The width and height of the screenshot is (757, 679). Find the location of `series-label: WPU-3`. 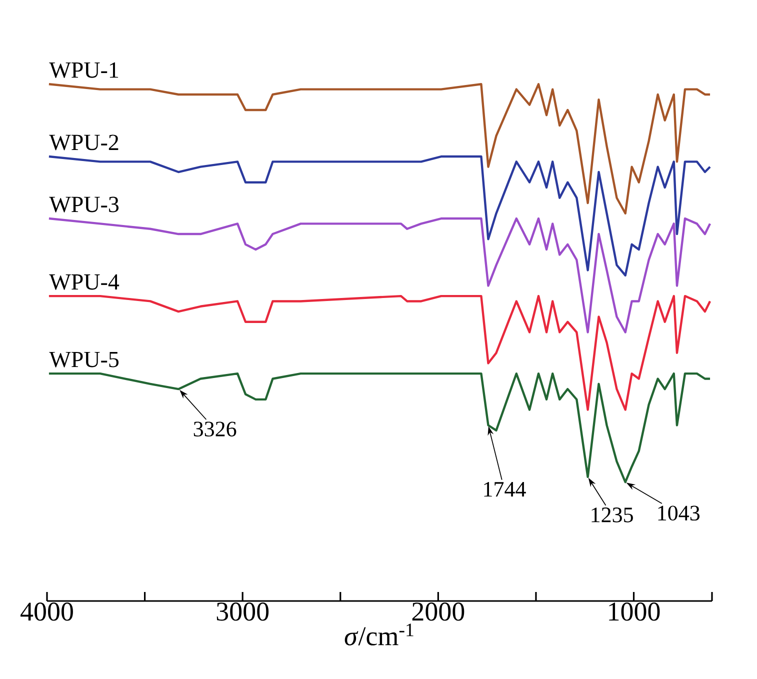

series-label: WPU-3 is located at coordinates (84, 204).